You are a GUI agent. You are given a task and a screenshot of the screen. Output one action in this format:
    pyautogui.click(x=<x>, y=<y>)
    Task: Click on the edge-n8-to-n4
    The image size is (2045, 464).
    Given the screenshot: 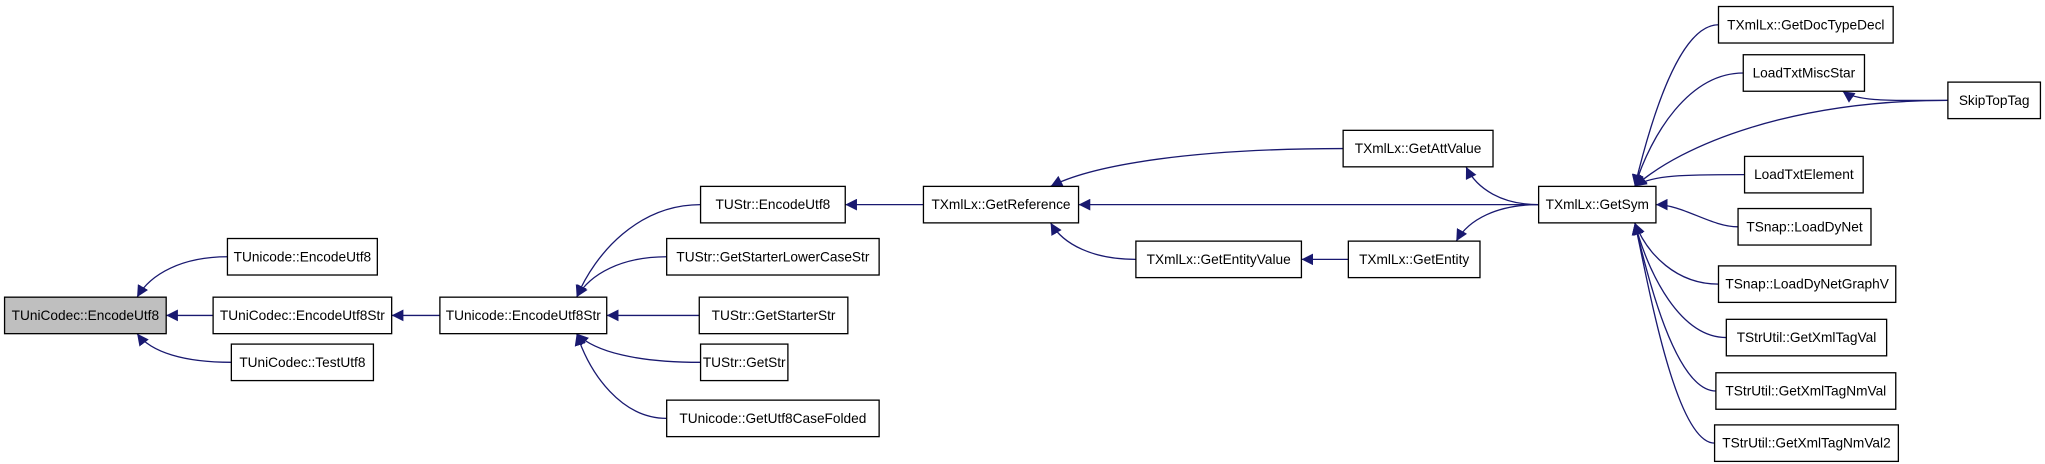 What is the action you would take?
    pyautogui.click(x=638, y=348)
    